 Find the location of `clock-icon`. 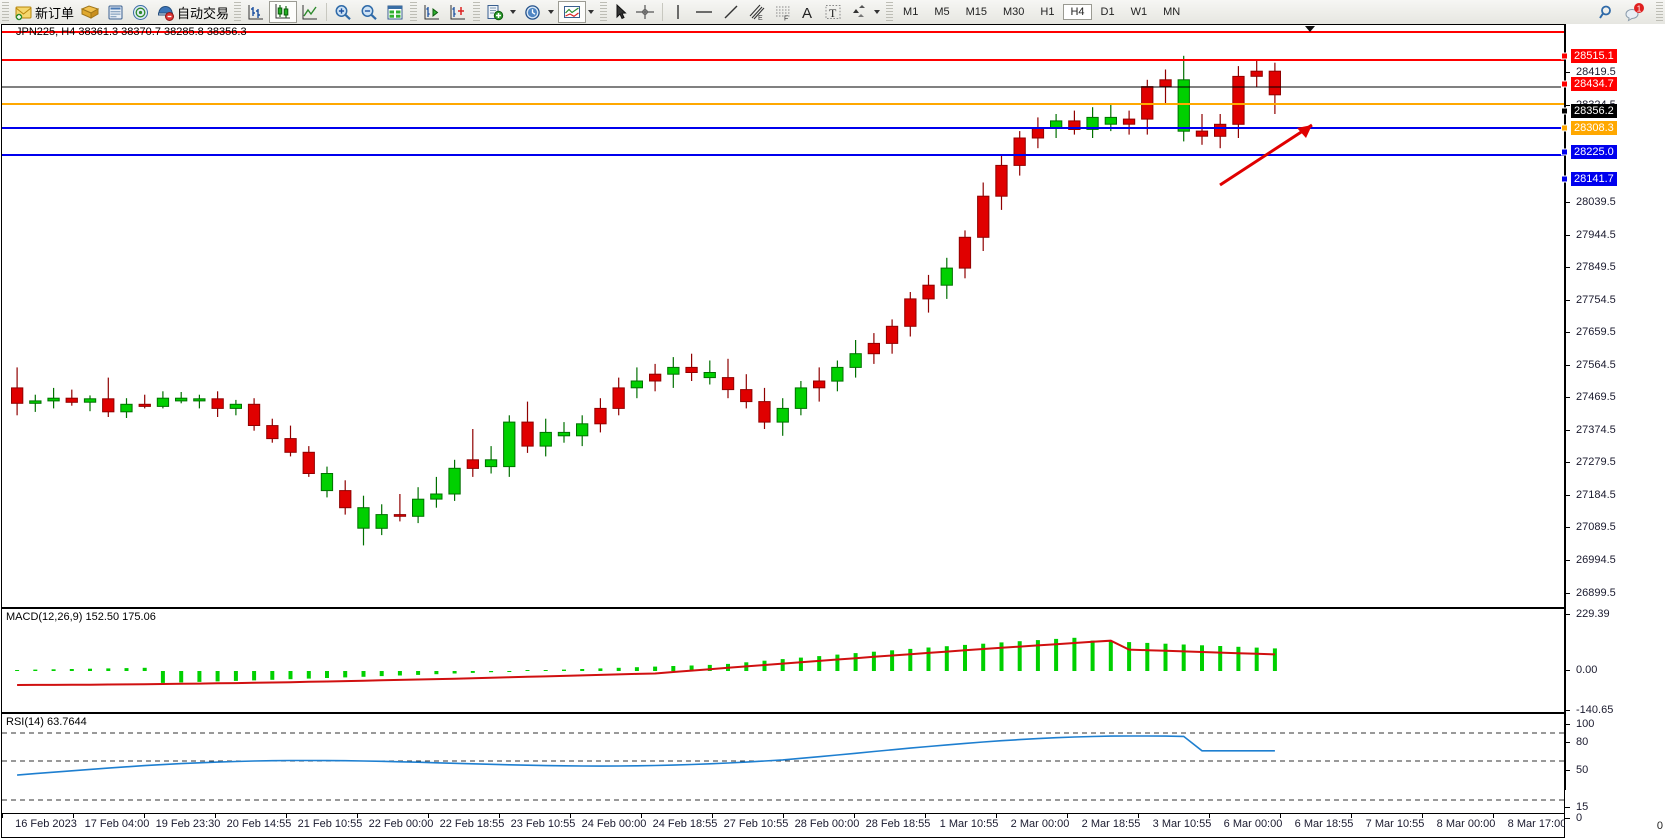

clock-icon is located at coordinates (532, 12).